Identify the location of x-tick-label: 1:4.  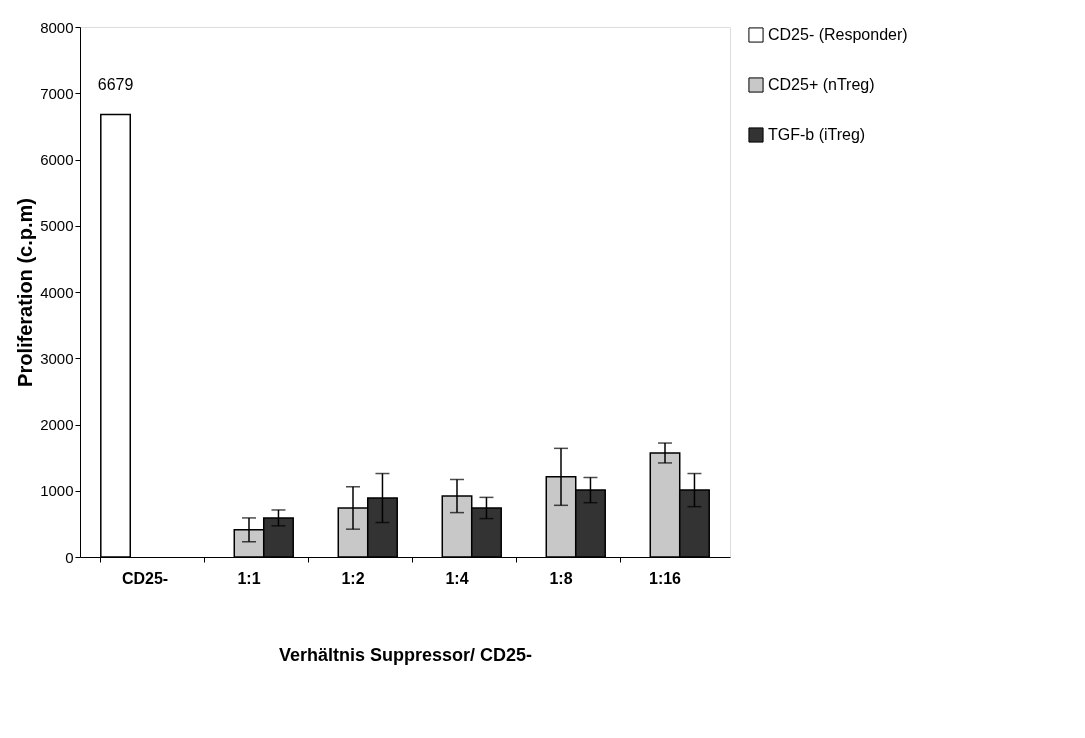
(457, 578).